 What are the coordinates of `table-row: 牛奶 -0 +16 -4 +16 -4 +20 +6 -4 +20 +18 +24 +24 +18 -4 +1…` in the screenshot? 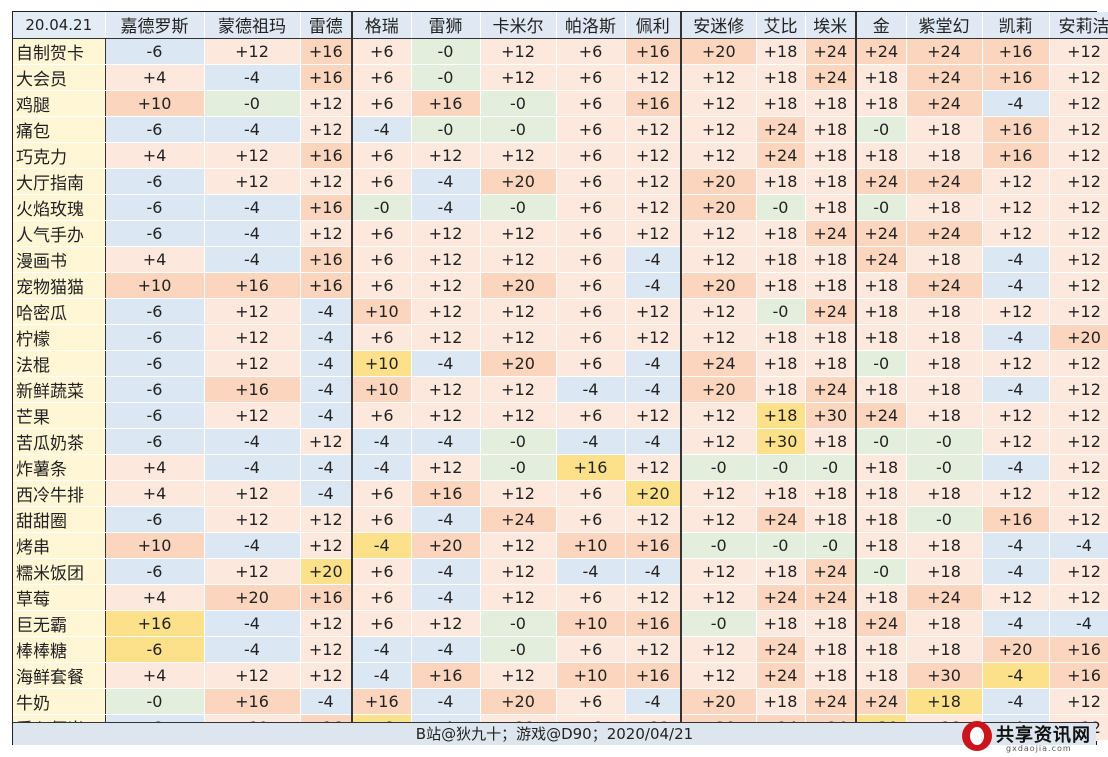 It's located at (560, 701).